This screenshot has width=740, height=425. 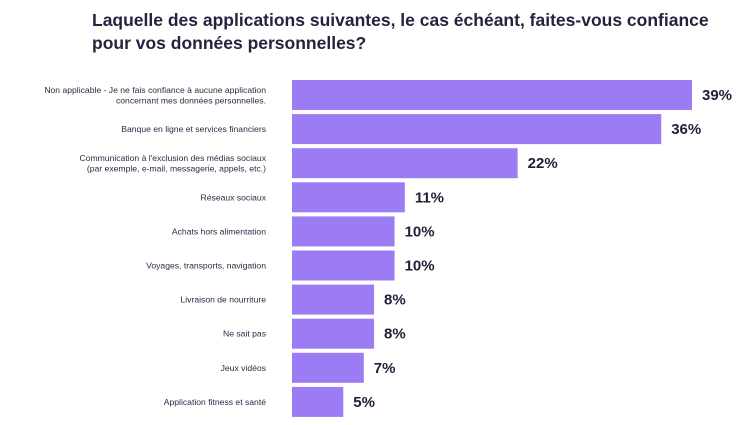 What do you see at coordinates (717, 95) in the screenshot?
I see `value-label: 39%` at bounding box center [717, 95].